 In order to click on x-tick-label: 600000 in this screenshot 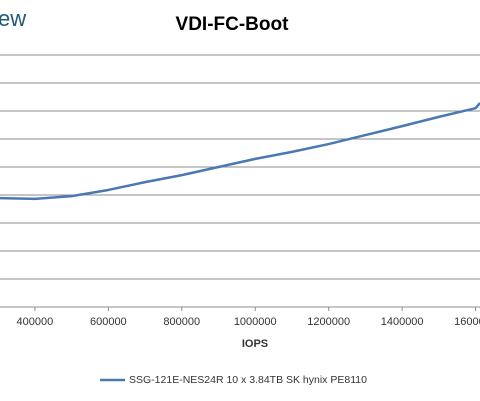, I will do `click(108, 322)`.